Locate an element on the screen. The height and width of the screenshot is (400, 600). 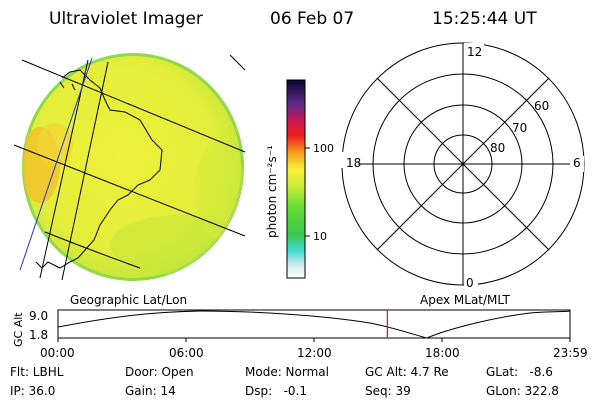
colorbar-tick-100: 100 is located at coordinates (323, 148).